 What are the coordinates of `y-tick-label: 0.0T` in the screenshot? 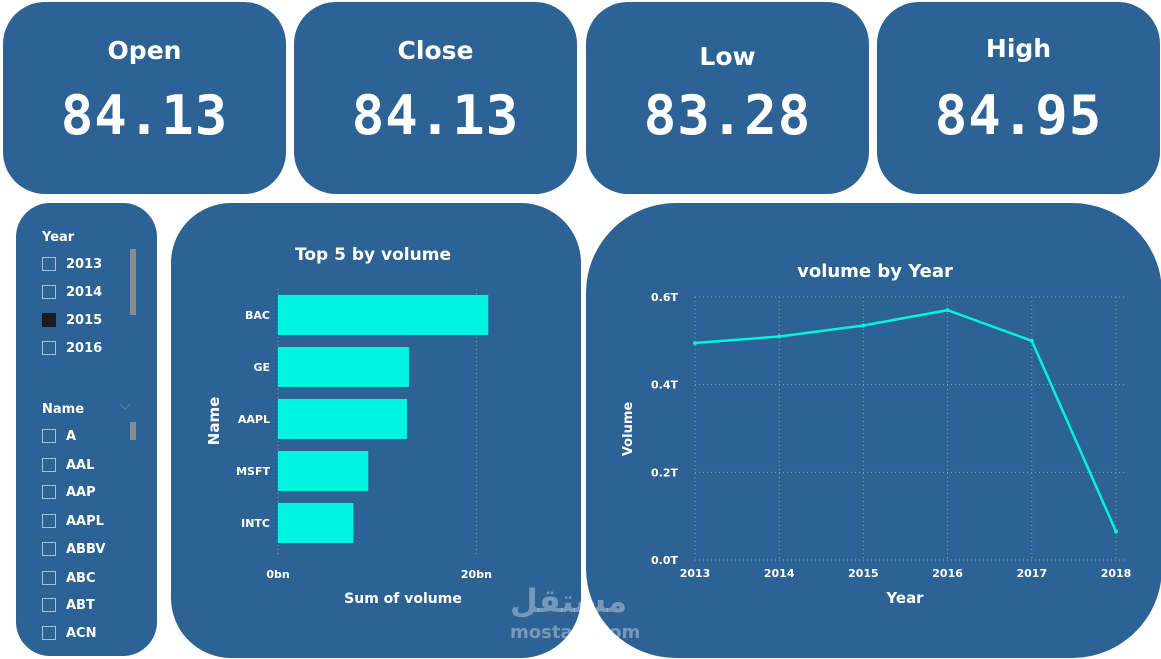 It's located at (664, 560).